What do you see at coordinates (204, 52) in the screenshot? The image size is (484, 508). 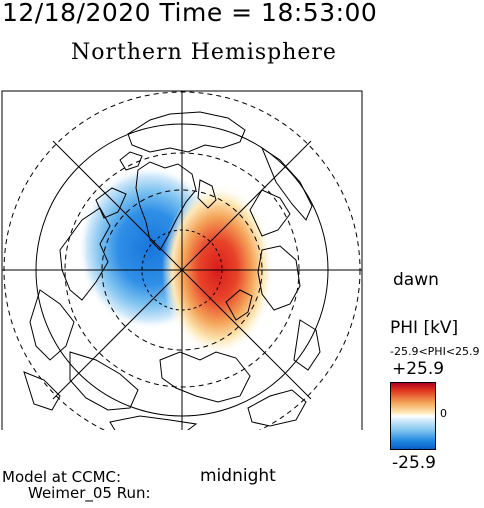 I see `plot-title: Northern Hemisphere` at bounding box center [204, 52].